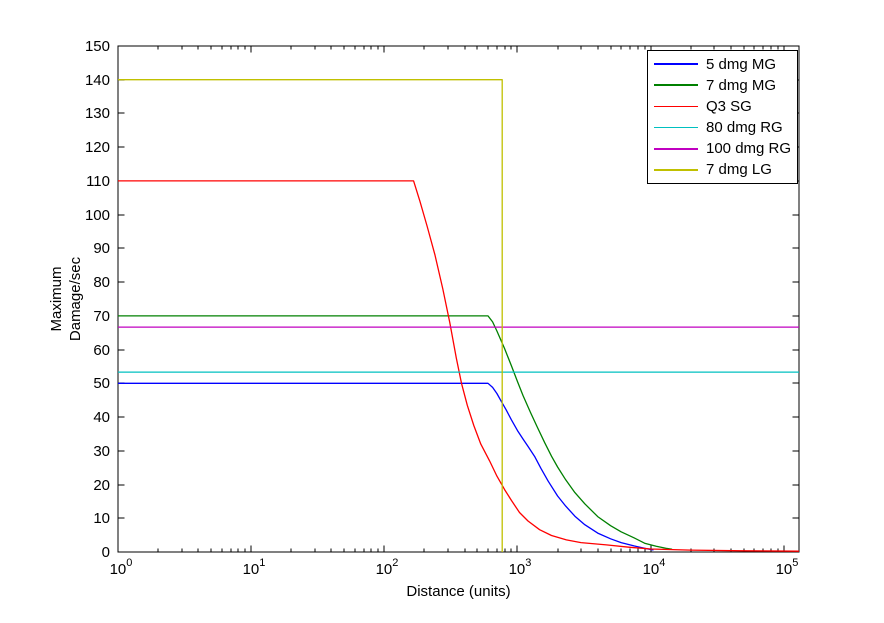  What do you see at coordinates (749, 149) in the screenshot?
I see `legend-label: 100 dmg RG` at bounding box center [749, 149].